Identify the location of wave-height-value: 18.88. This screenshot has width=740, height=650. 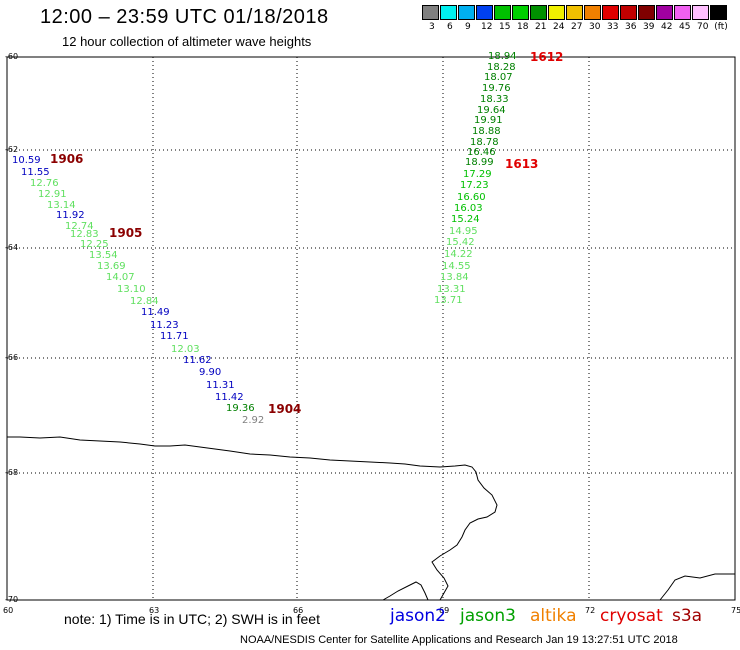
(486, 131).